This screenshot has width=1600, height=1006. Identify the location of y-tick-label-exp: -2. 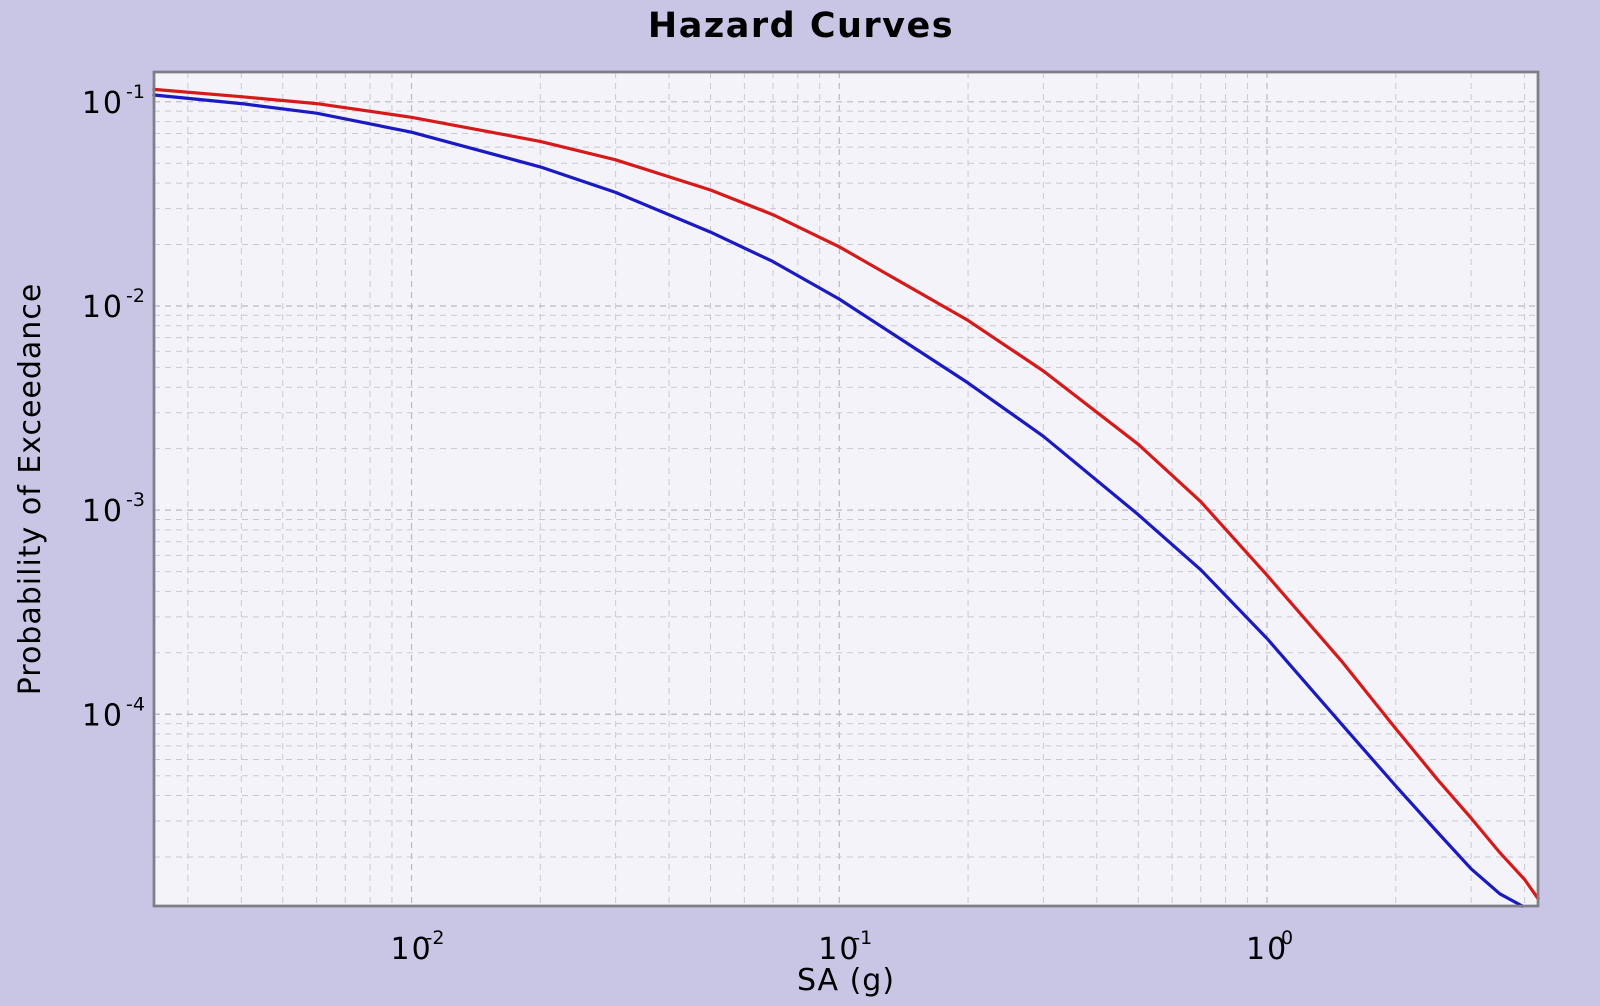
(135, 296).